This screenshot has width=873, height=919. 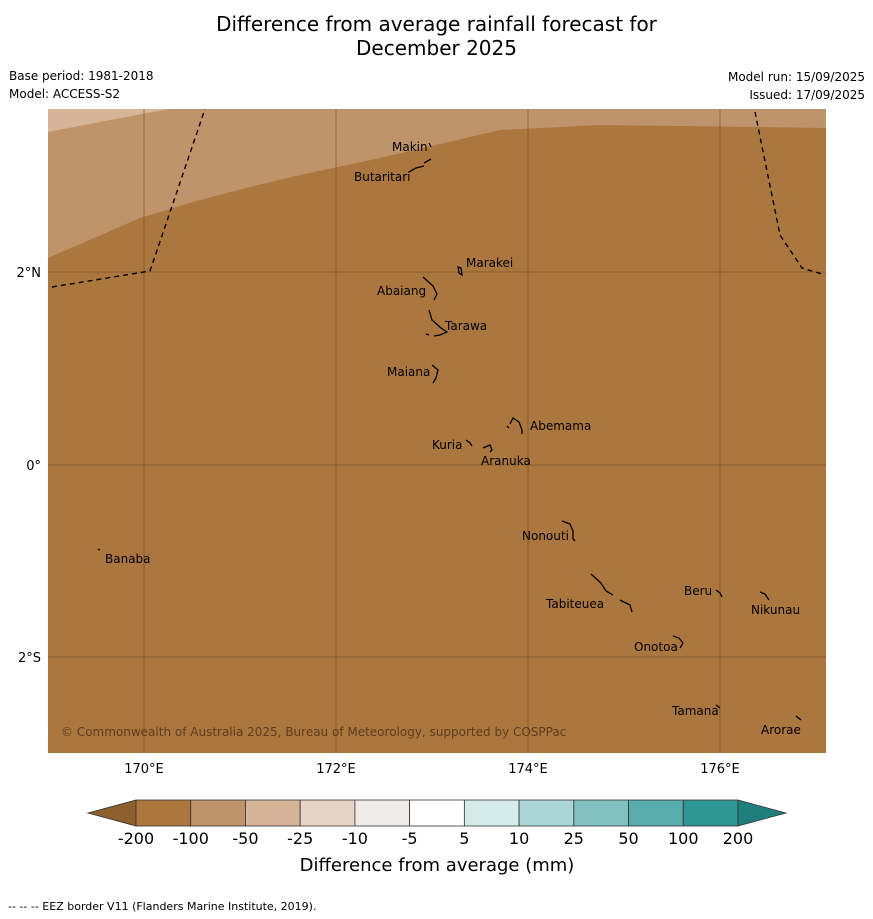 What do you see at coordinates (436, 48) in the screenshot?
I see `title-line-2: December 2025` at bounding box center [436, 48].